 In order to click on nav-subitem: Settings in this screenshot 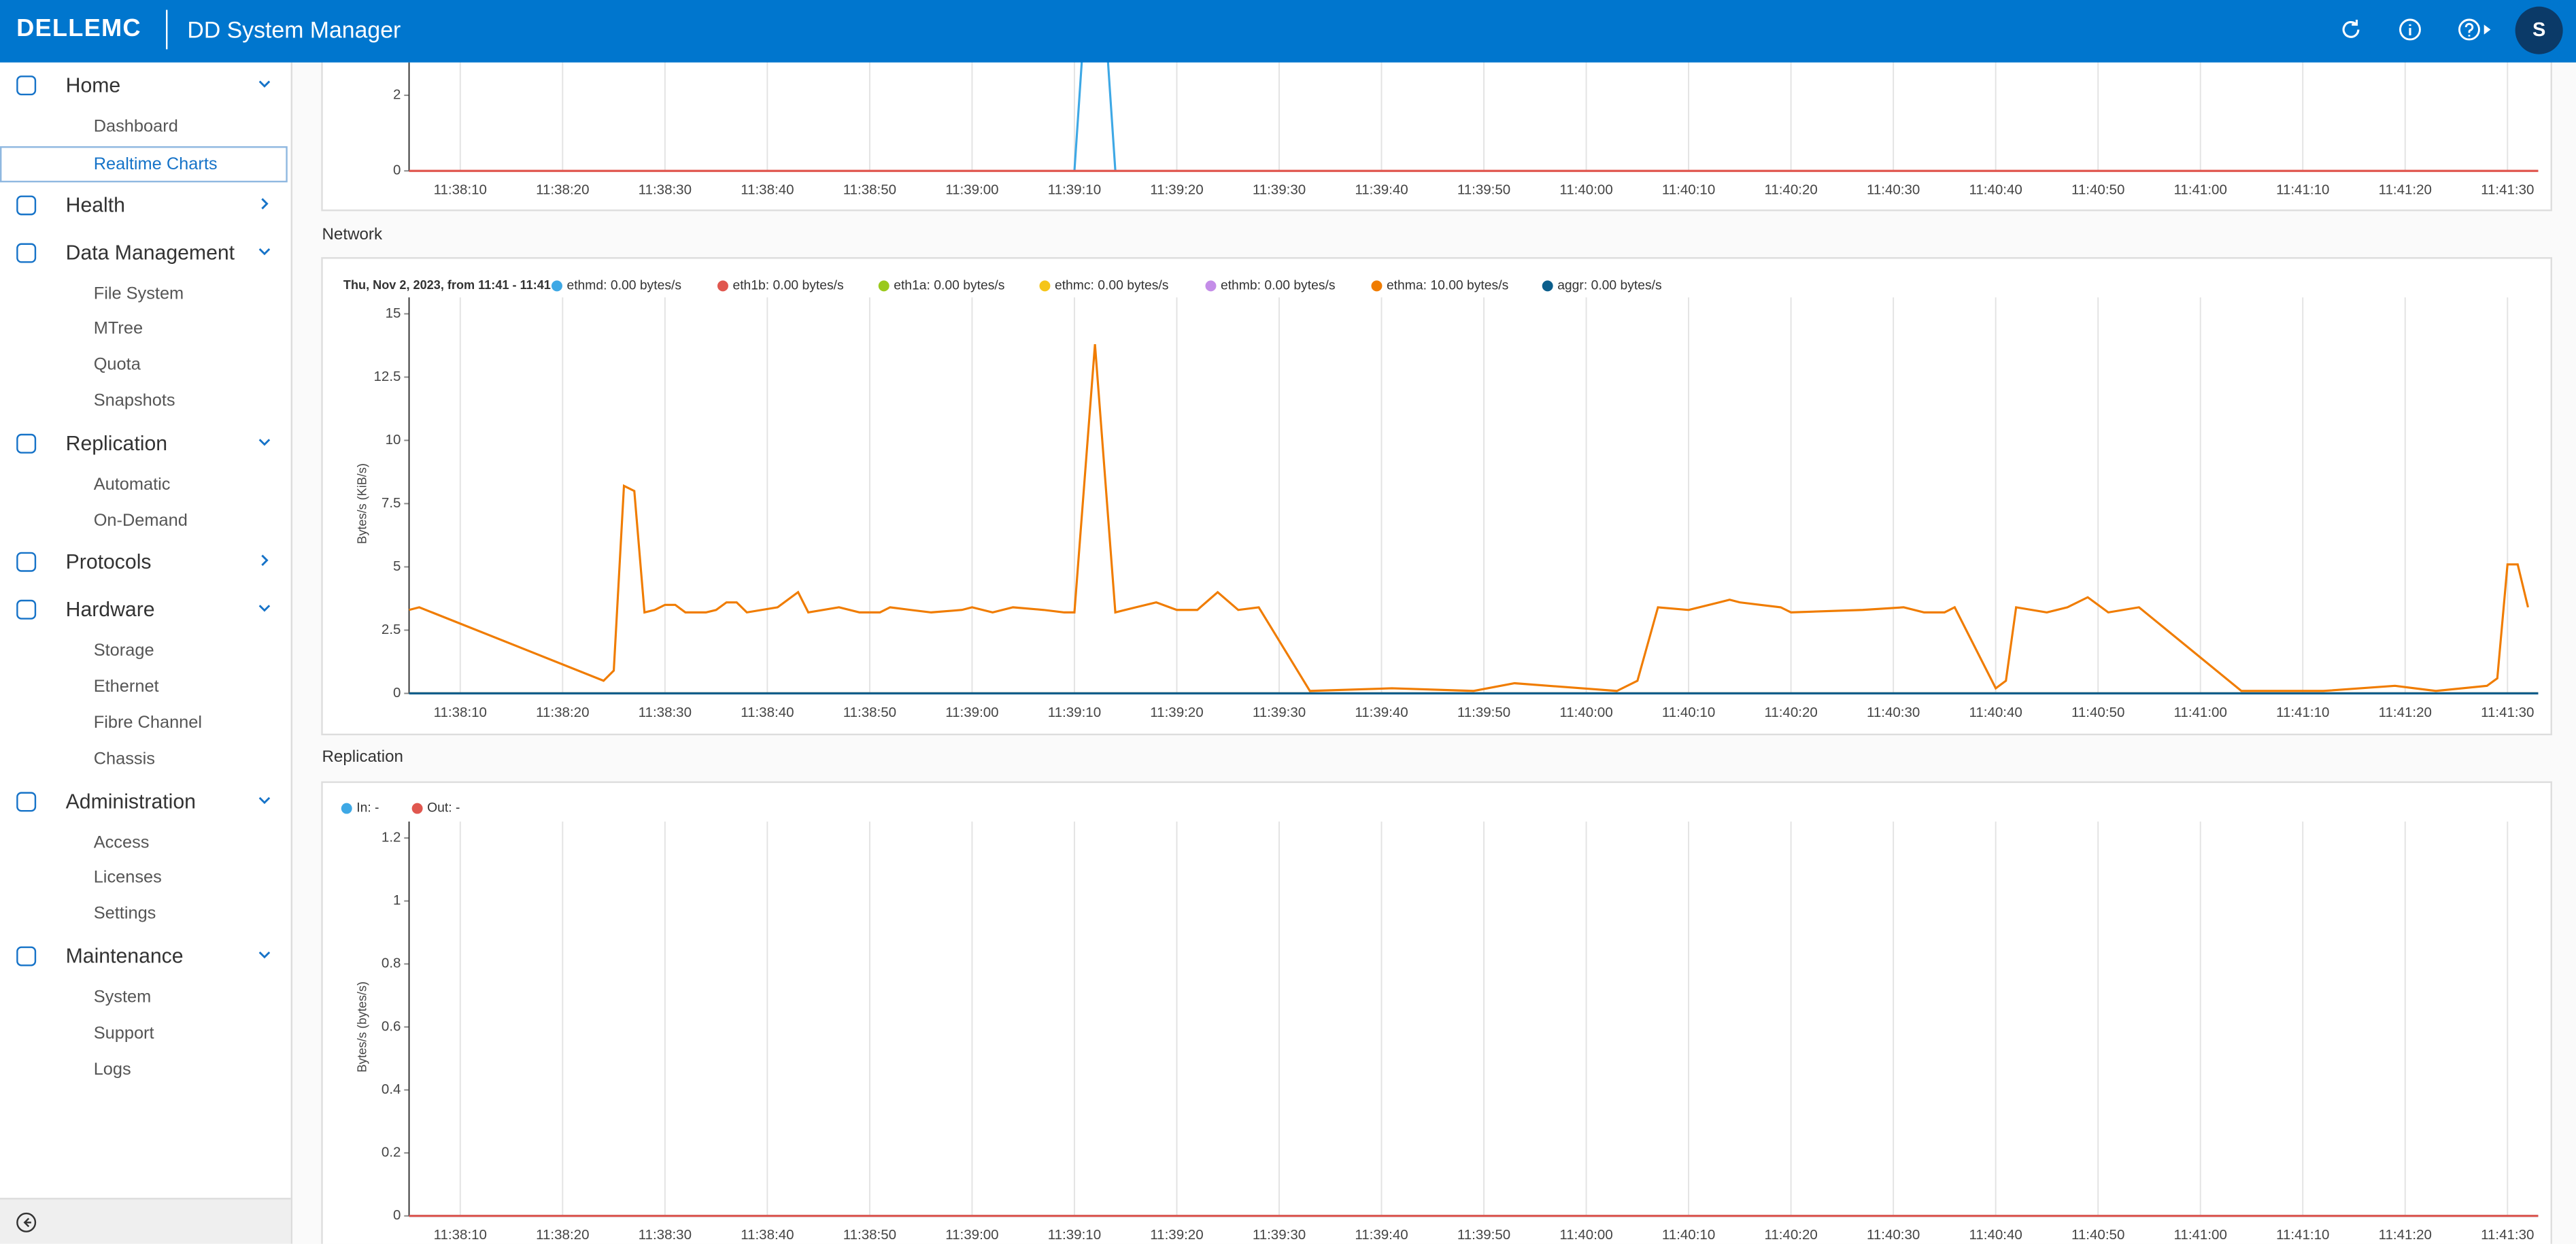, I will do `click(124, 914)`.